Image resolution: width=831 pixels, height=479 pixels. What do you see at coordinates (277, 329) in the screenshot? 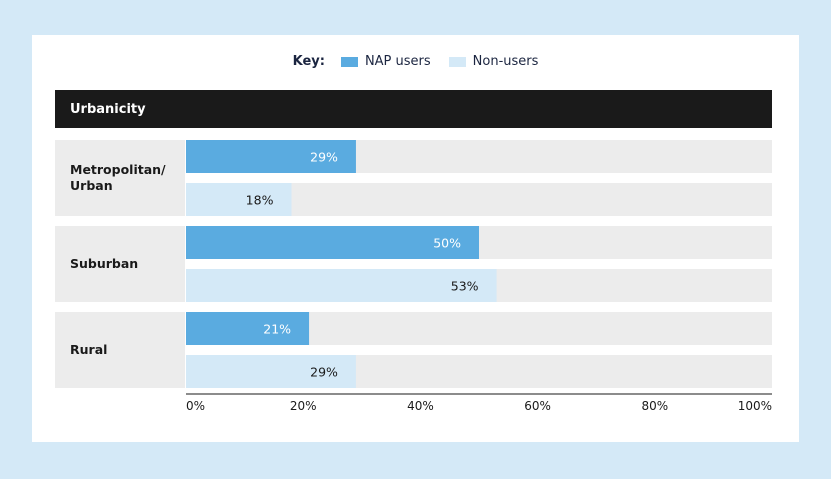
I see `nap-users-value-label: 21%` at bounding box center [277, 329].